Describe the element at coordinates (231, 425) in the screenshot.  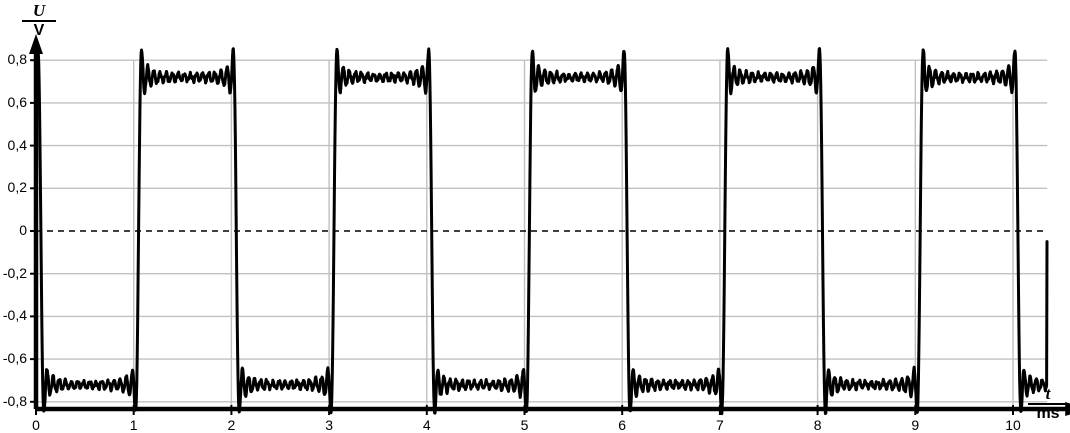
I see `x-tick-label: 2` at that location.